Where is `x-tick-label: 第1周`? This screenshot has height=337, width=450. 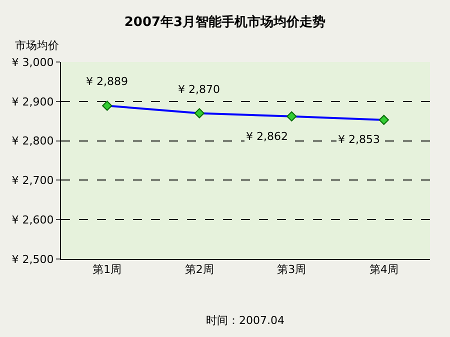
x-tick-label: 第1周 is located at coordinates (107, 269).